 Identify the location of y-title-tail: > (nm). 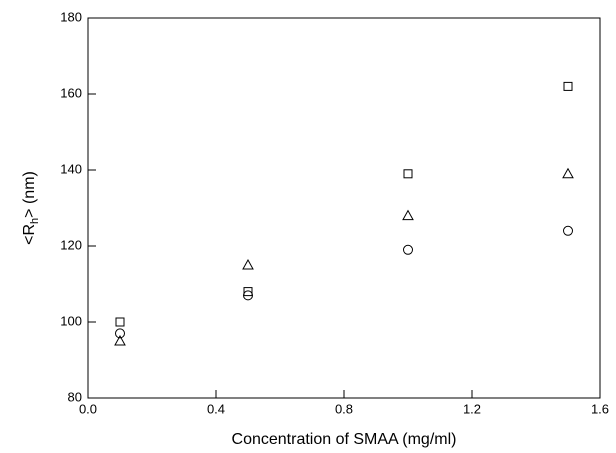
(29, 194).